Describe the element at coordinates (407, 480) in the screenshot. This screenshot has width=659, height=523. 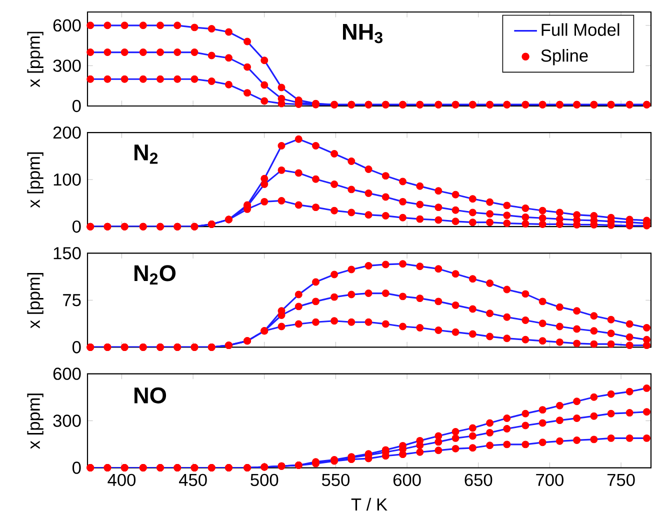
I see `x-tick-label: 600` at that location.